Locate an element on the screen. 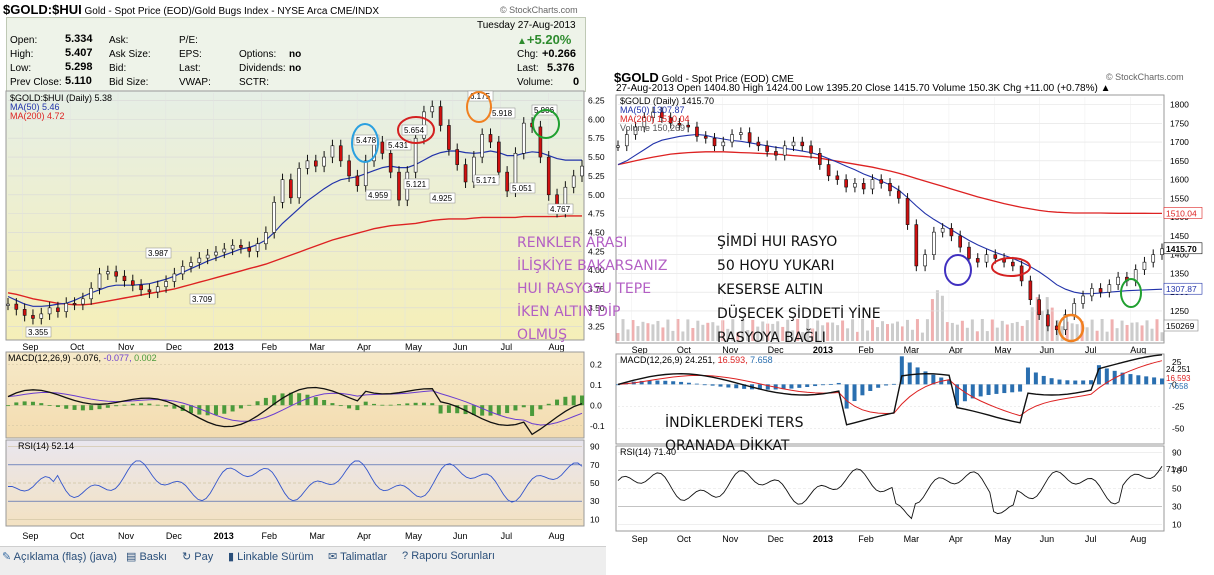  x-tick-label: Jul is located at coordinates (1091, 350).